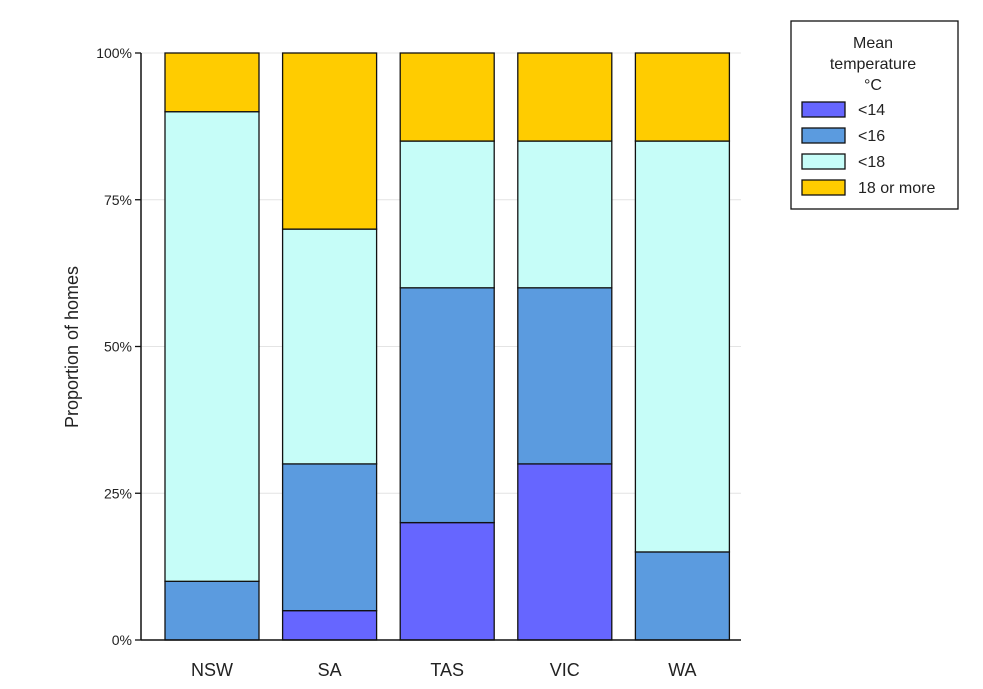  I want to click on x-ticks: NSW SA TAS VIC WA, so click(444, 670).